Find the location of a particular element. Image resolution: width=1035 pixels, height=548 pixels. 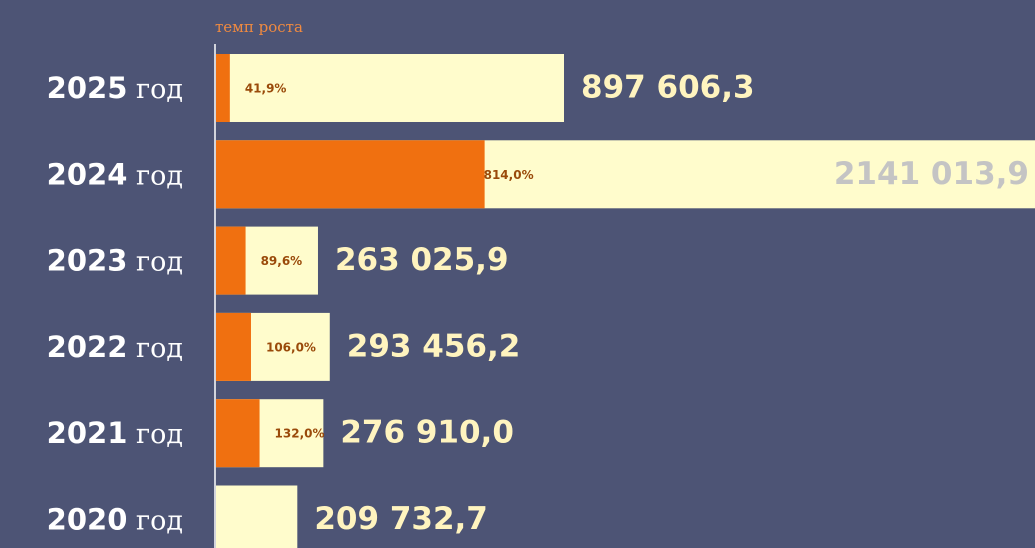

value-label: 2141 013,9 is located at coordinates (931, 174).